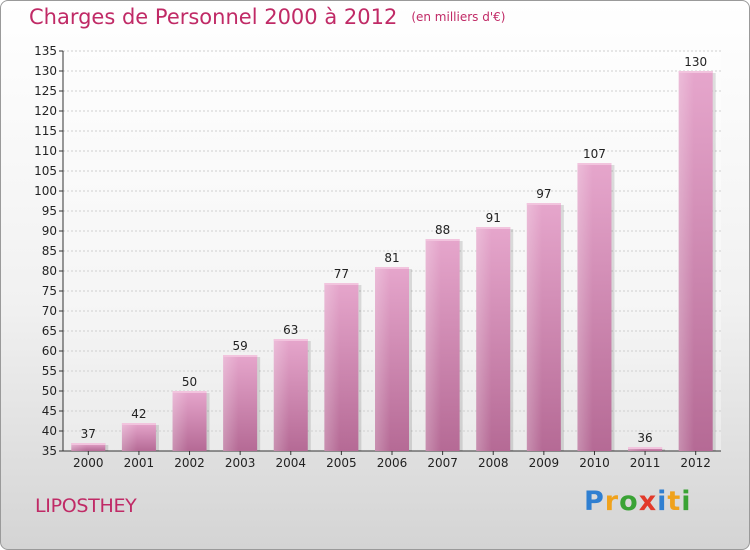  Describe the element at coordinates (391, 258) in the screenshot. I see `bar-value-label: 81` at that location.